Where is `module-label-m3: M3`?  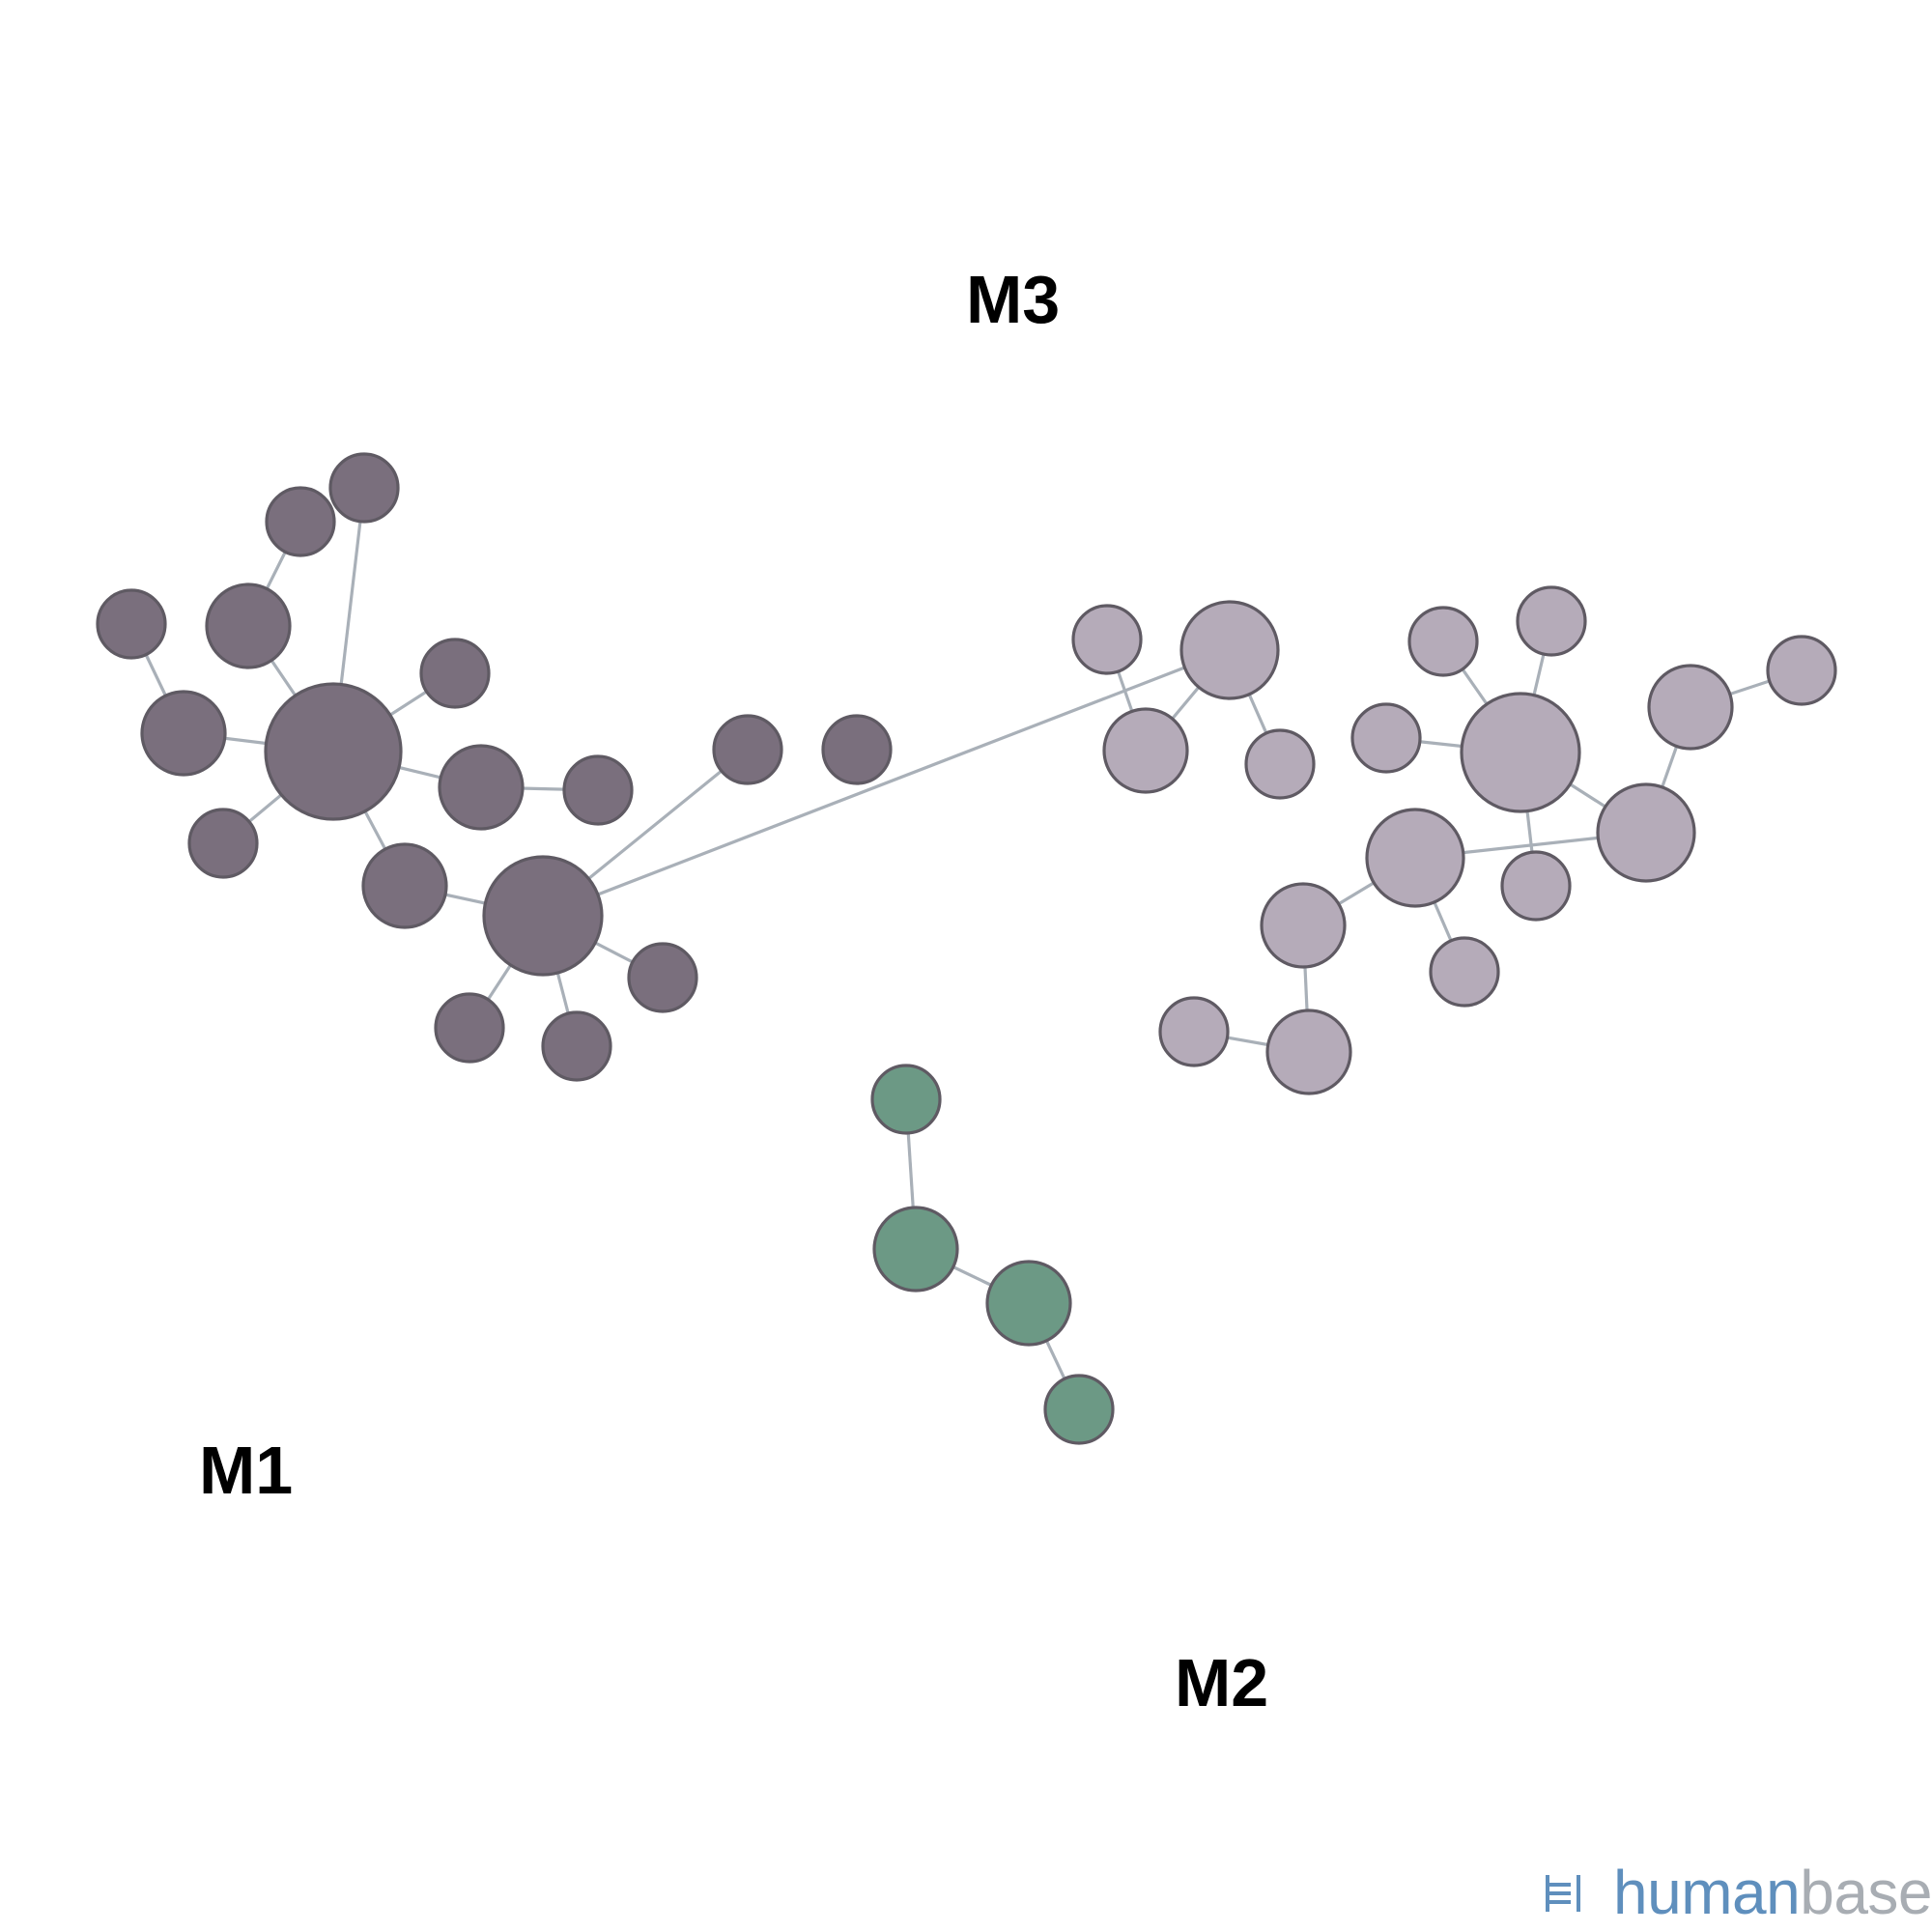
module-label-m3: M3 is located at coordinates (1013, 299).